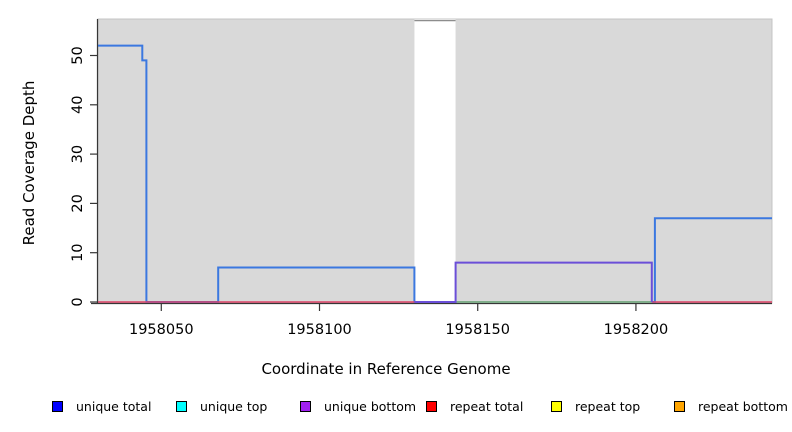 The height and width of the screenshot is (432, 792). I want to click on legend-item-unique-bottom: unique bottom, so click(358, 406).